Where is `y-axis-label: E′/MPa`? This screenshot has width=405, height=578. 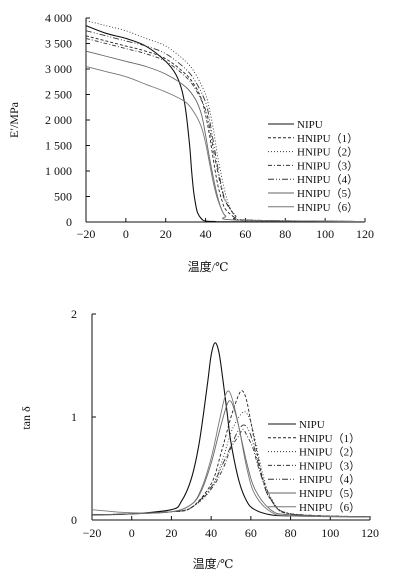 y-axis-label: E′/MPa is located at coordinates (14, 119).